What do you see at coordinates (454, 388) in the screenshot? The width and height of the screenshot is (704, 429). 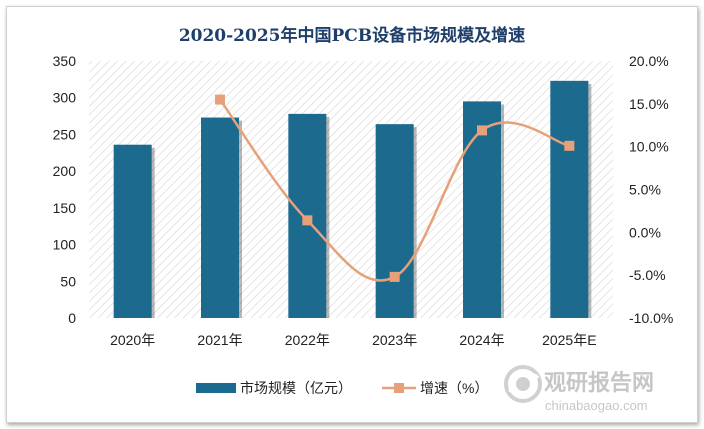 I see `legend-line-label: 增速（%）` at bounding box center [454, 388].